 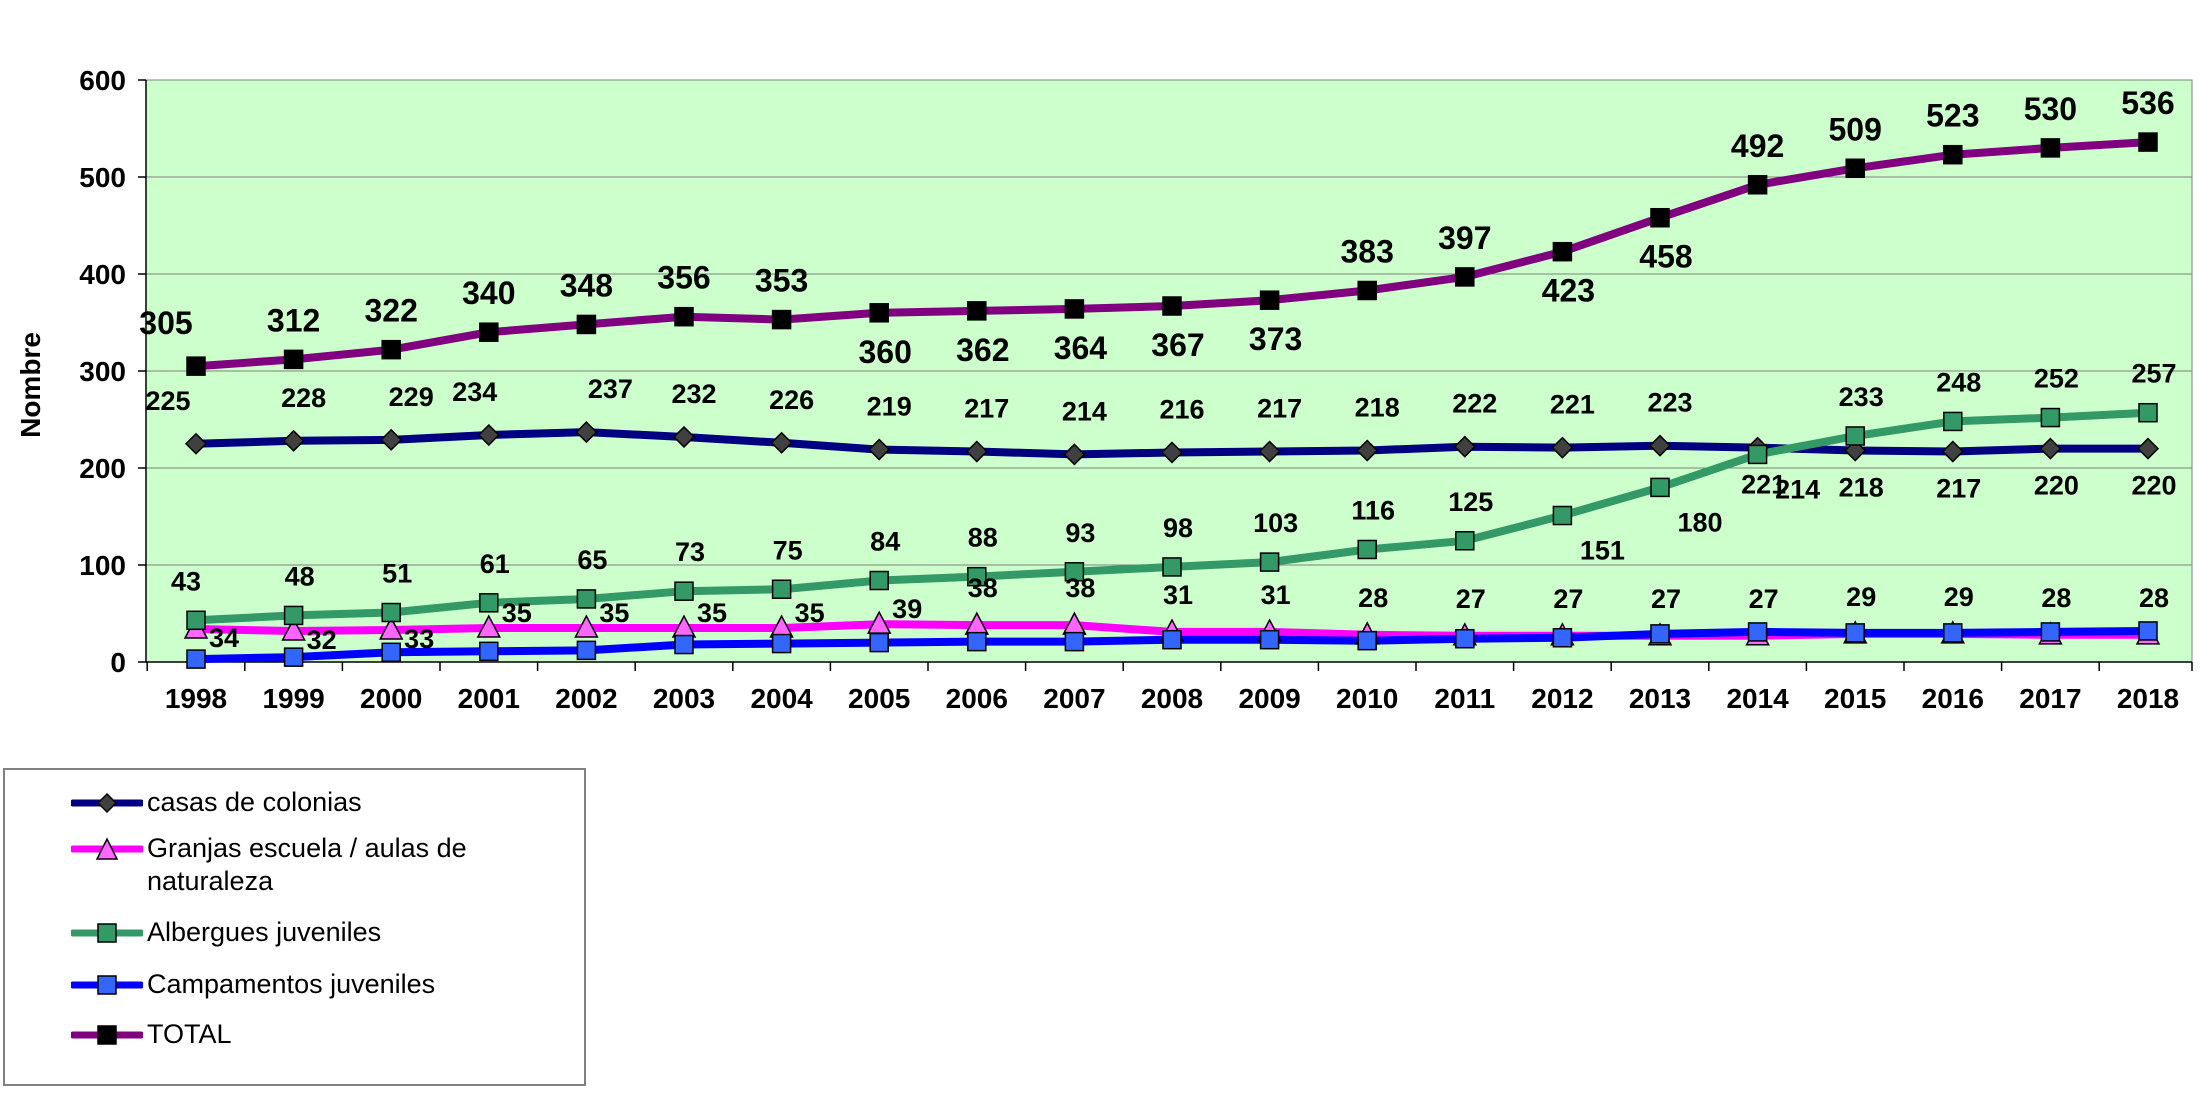 What do you see at coordinates (102, 274) in the screenshot?
I see `y-tick-label: 400` at bounding box center [102, 274].